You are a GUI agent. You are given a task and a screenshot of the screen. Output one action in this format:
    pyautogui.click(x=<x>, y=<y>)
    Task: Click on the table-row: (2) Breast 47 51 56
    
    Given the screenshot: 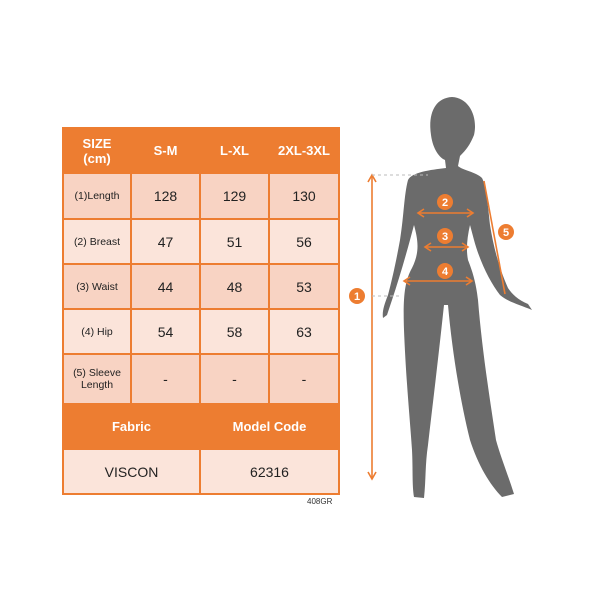 What is the action you would take?
    pyautogui.click(x=201, y=241)
    